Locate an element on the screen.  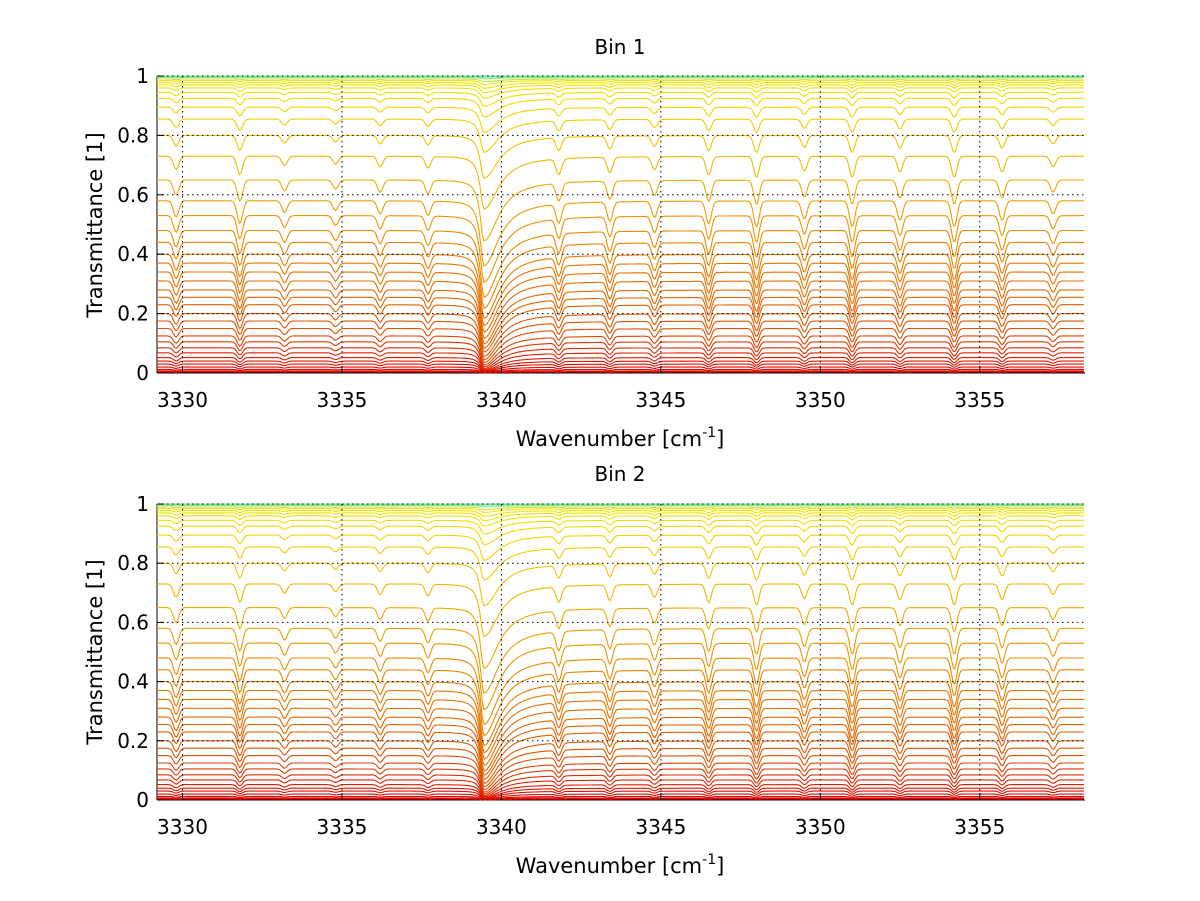
y-tick-label: 0.2 is located at coordinates (133, 314).